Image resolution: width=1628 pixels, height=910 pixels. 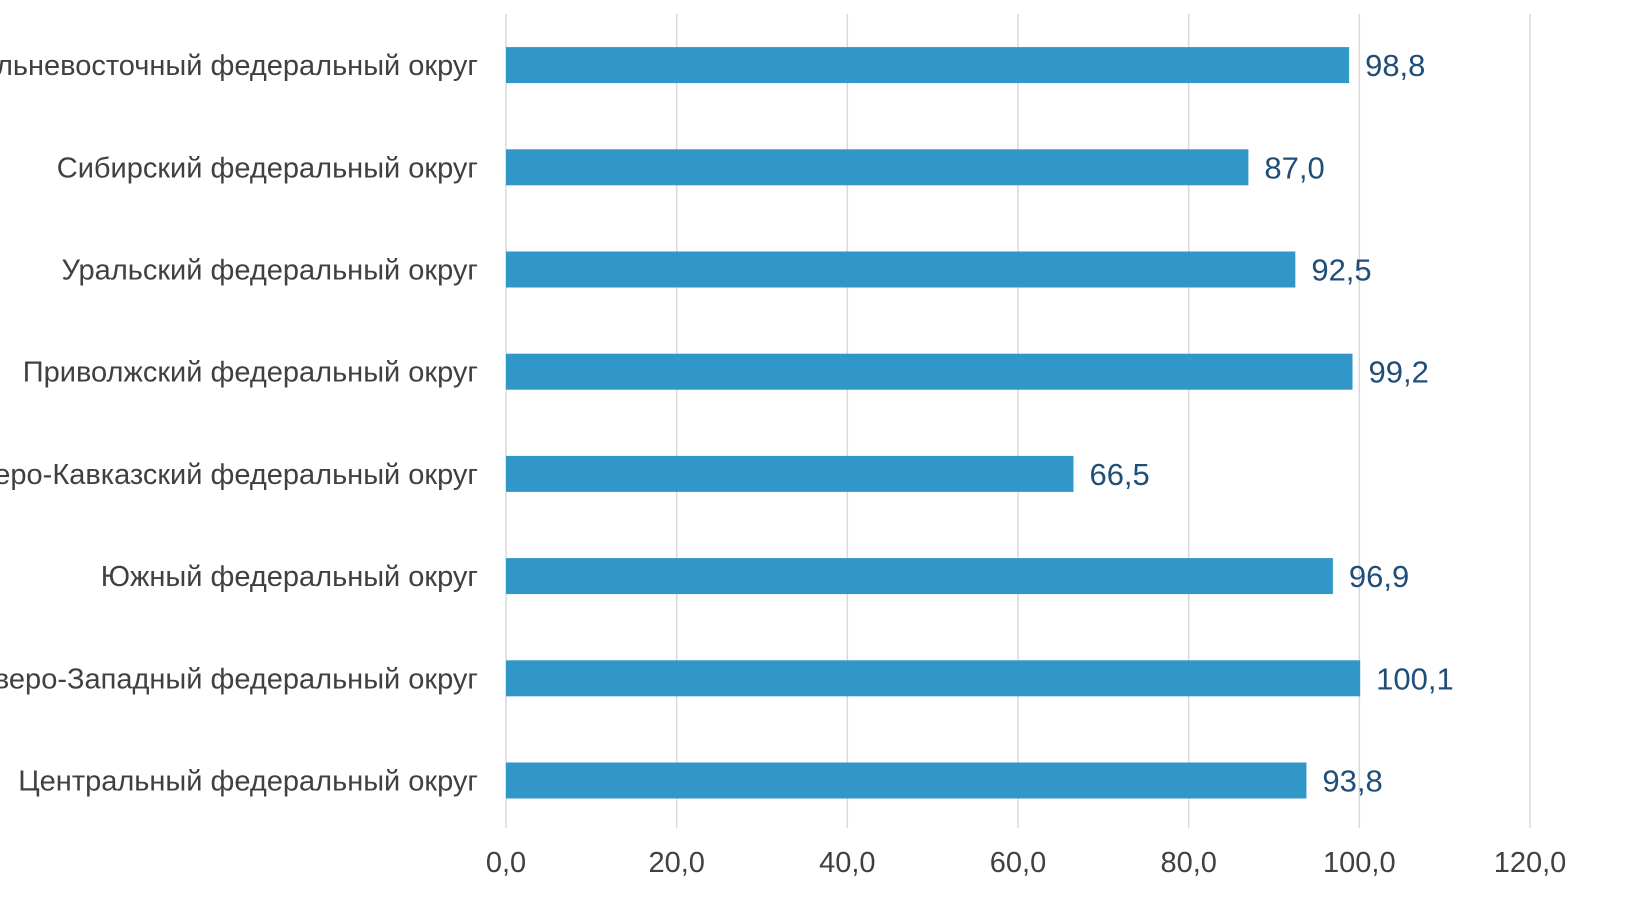 I want to click on data-label: 66,5, so click(x=1119, y=474).